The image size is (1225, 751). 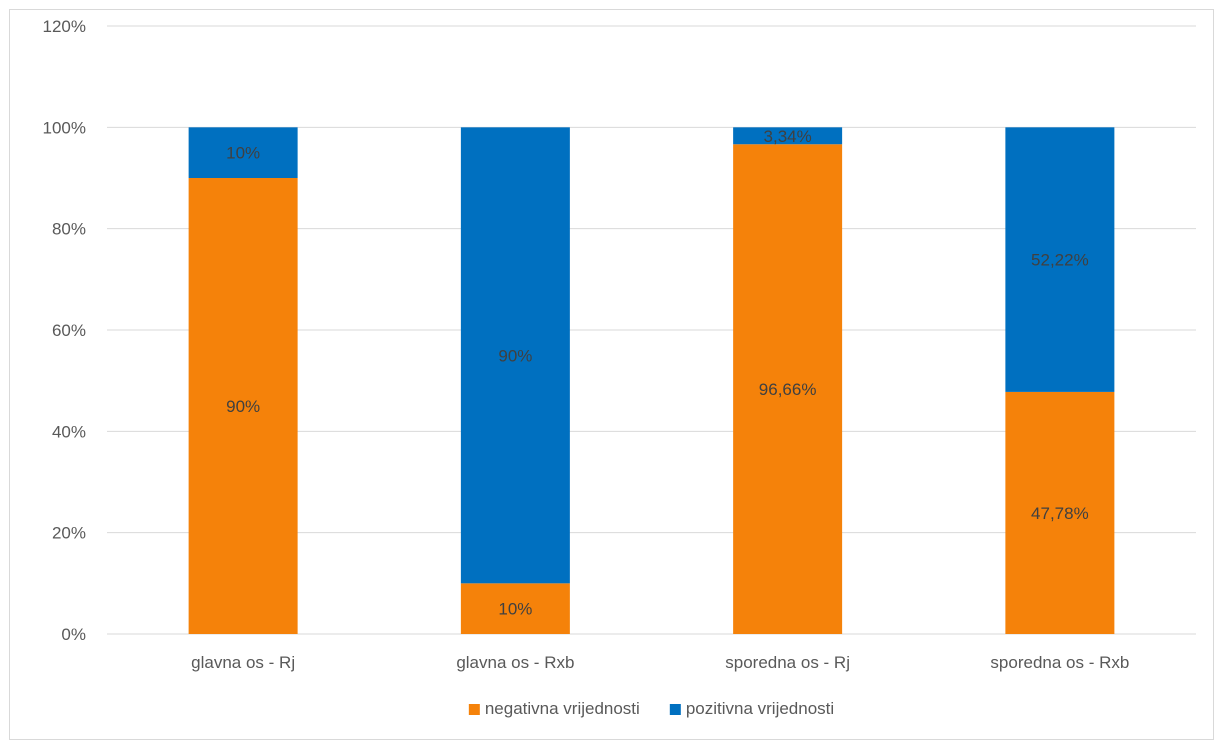 What do you see at coordinates (69, 533) in the screenshot?
I see `y-tick-label: 20%` at bounding box center [69, 533].